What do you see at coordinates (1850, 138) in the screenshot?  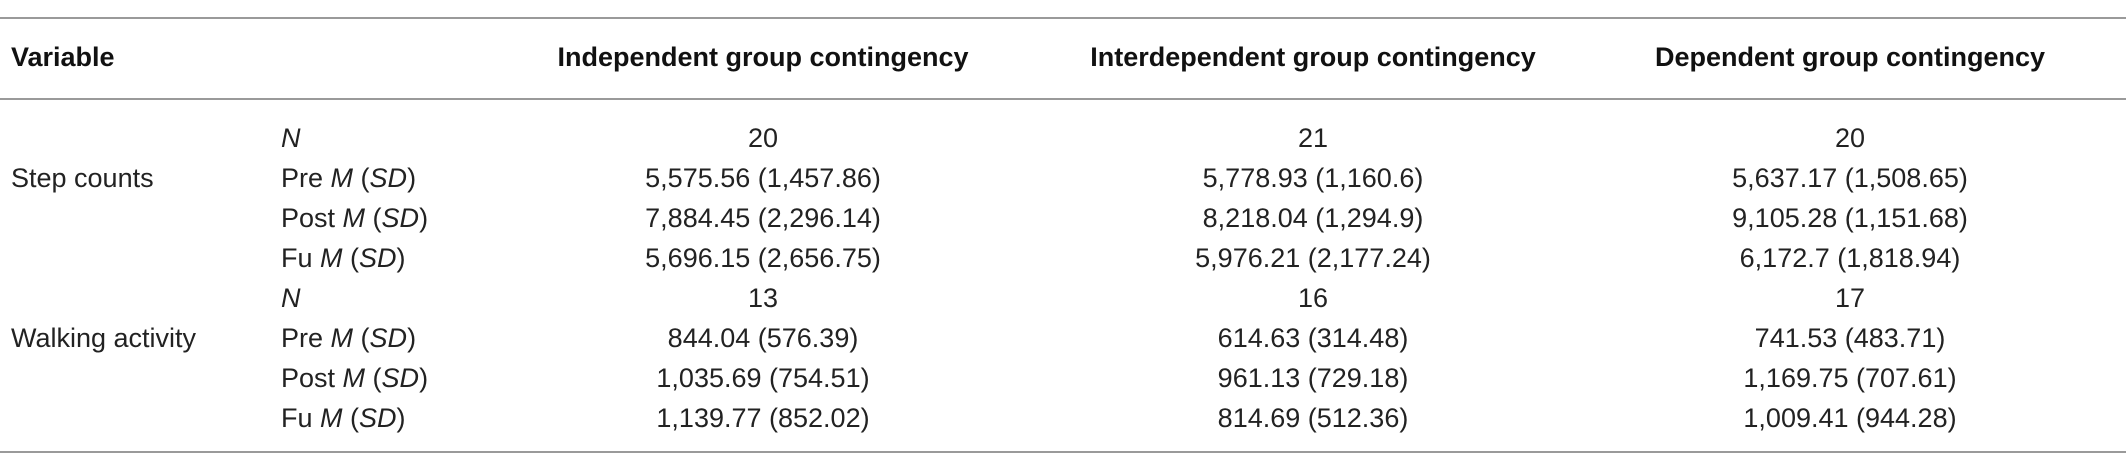 I see `value-dependent: 20` at bounding box center [1850, 138].